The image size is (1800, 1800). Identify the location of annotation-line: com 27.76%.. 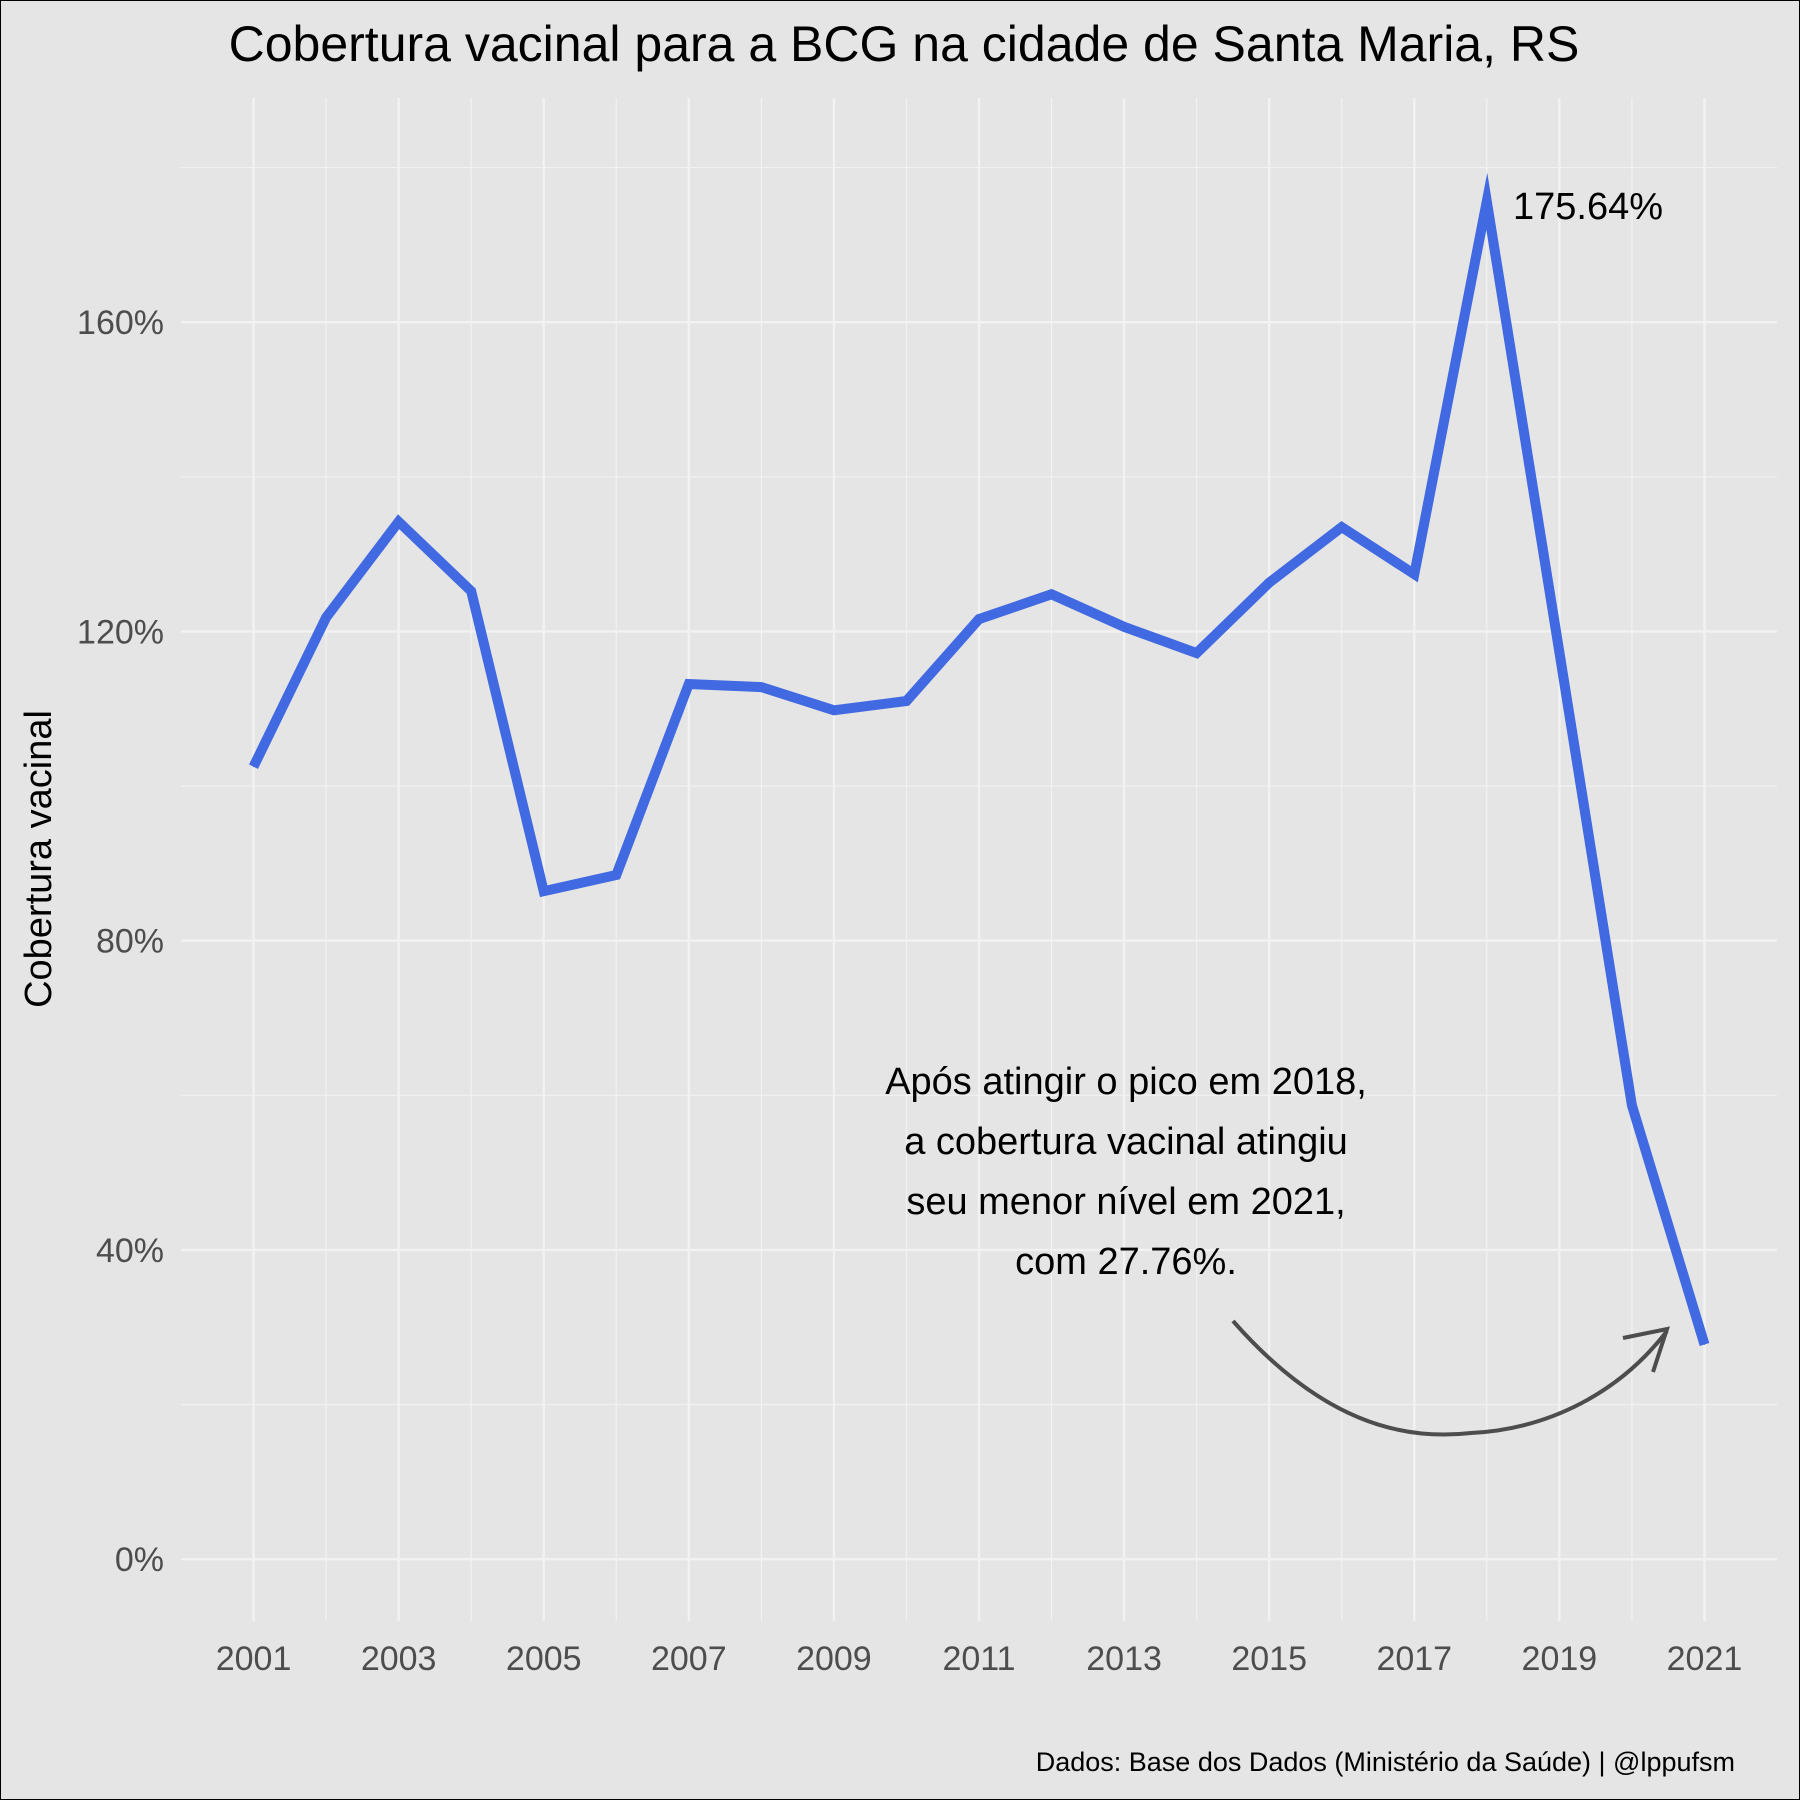
(1126, 1262).